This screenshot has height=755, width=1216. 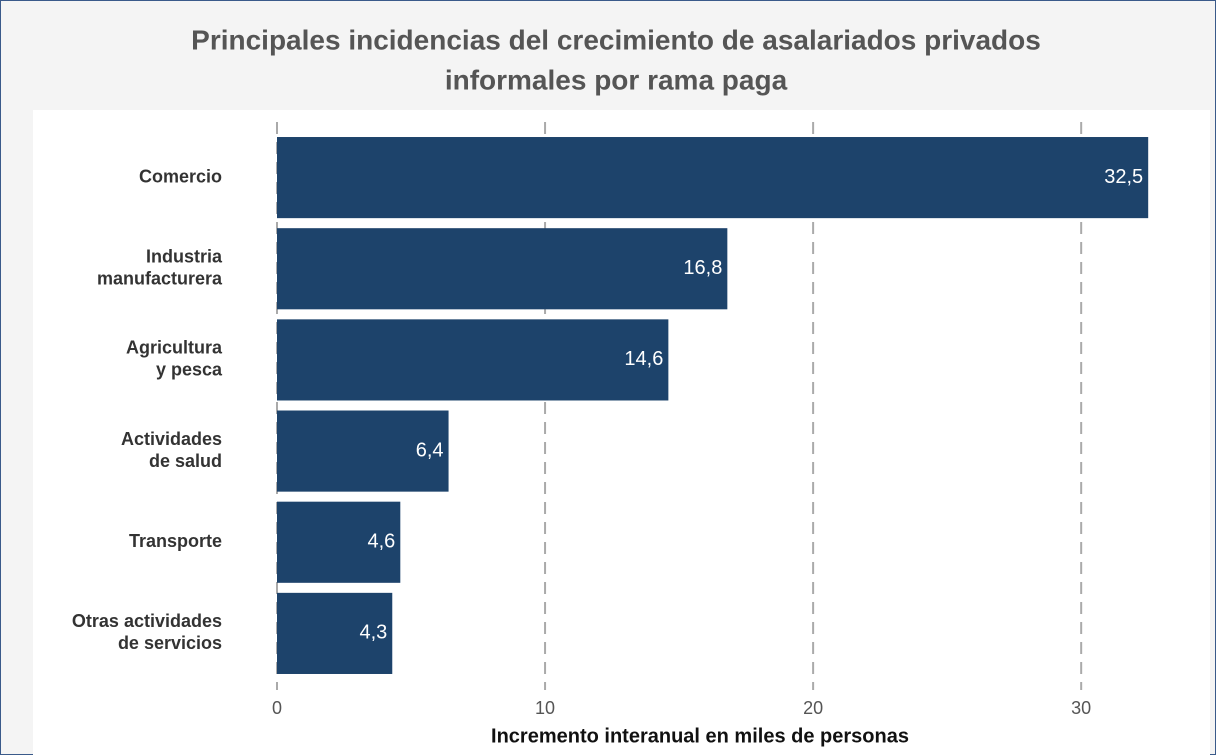 I want to click on chart-title: informales por rama paga, so click(x=616, y=79).